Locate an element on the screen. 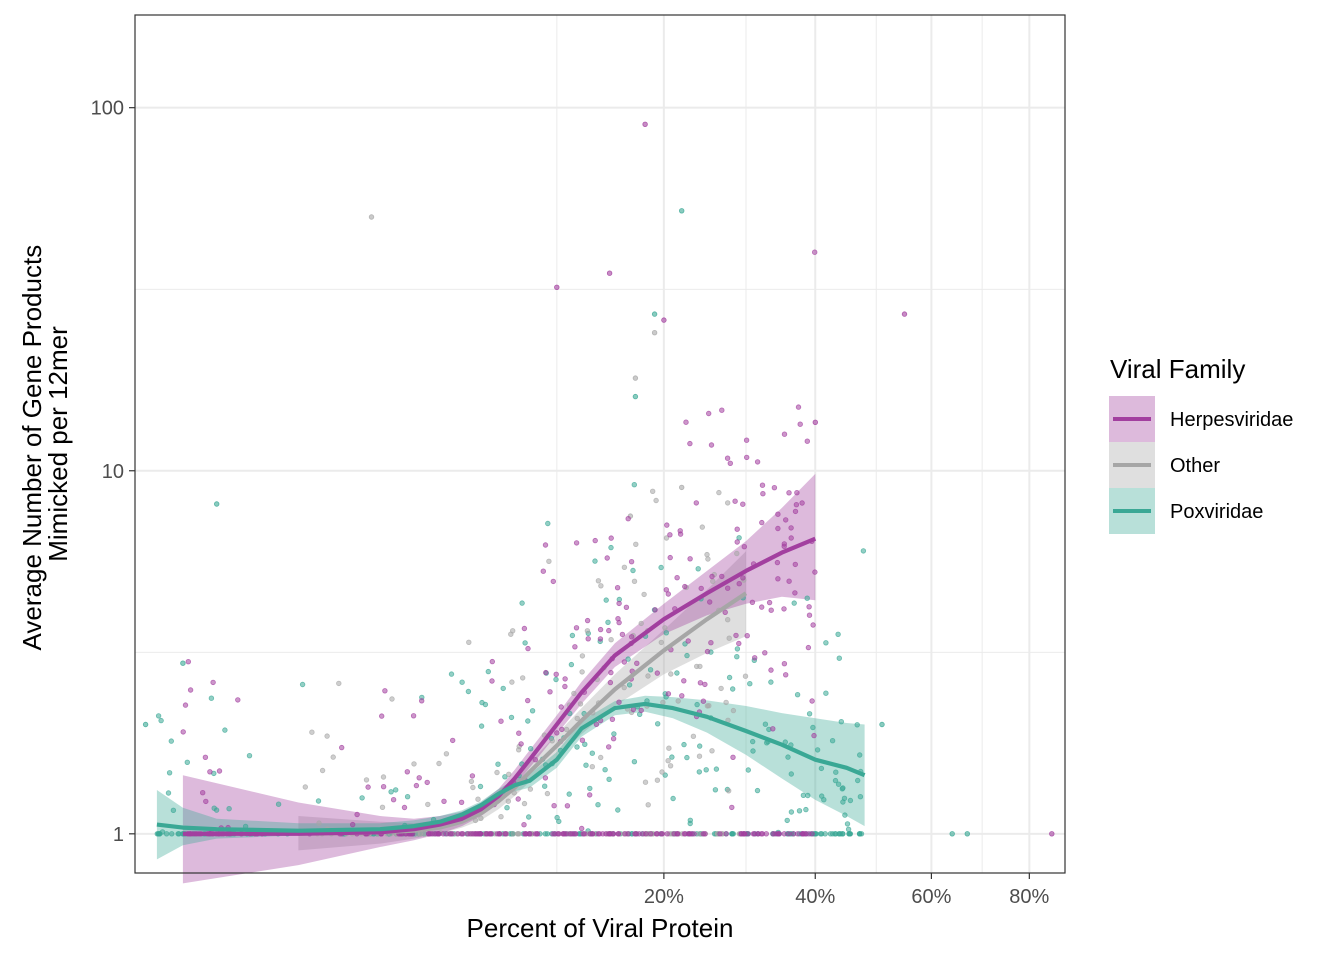  x-tick-label: 80% is located at coordinates (1029, 897).